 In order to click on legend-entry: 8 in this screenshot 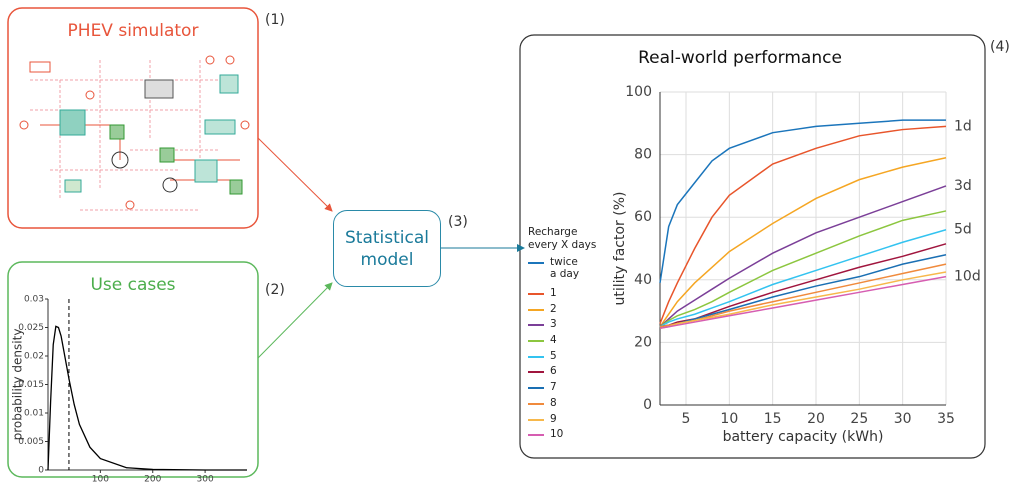, I will do `click(568, 405)`.